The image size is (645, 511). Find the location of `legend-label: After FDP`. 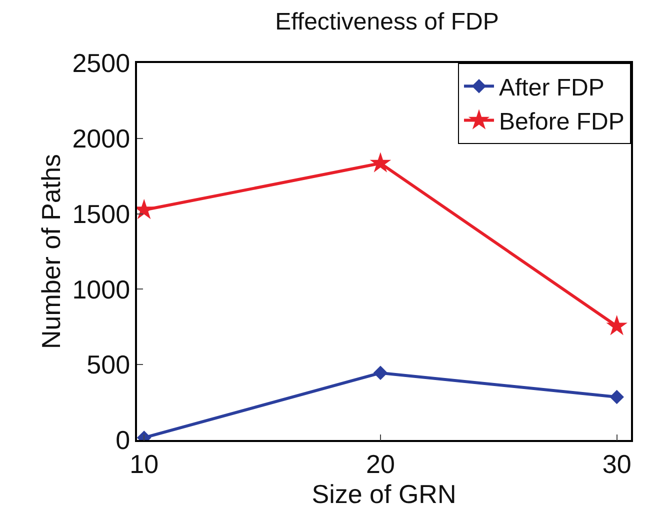

legend-label: After FDP is located at coordinates (551, 88).